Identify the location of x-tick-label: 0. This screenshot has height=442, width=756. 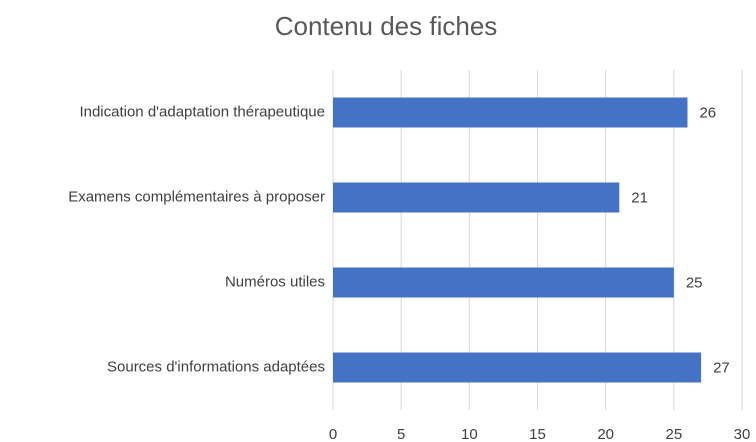
(333, 434).